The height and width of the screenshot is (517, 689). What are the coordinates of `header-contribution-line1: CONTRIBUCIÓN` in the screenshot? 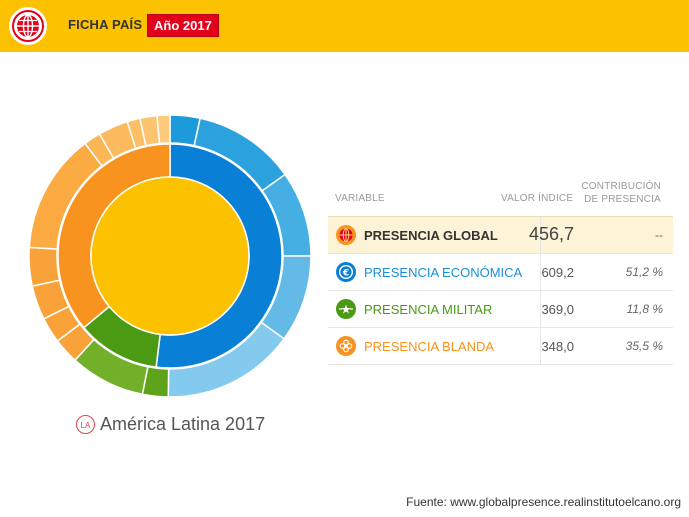 It's located at (621, 186).